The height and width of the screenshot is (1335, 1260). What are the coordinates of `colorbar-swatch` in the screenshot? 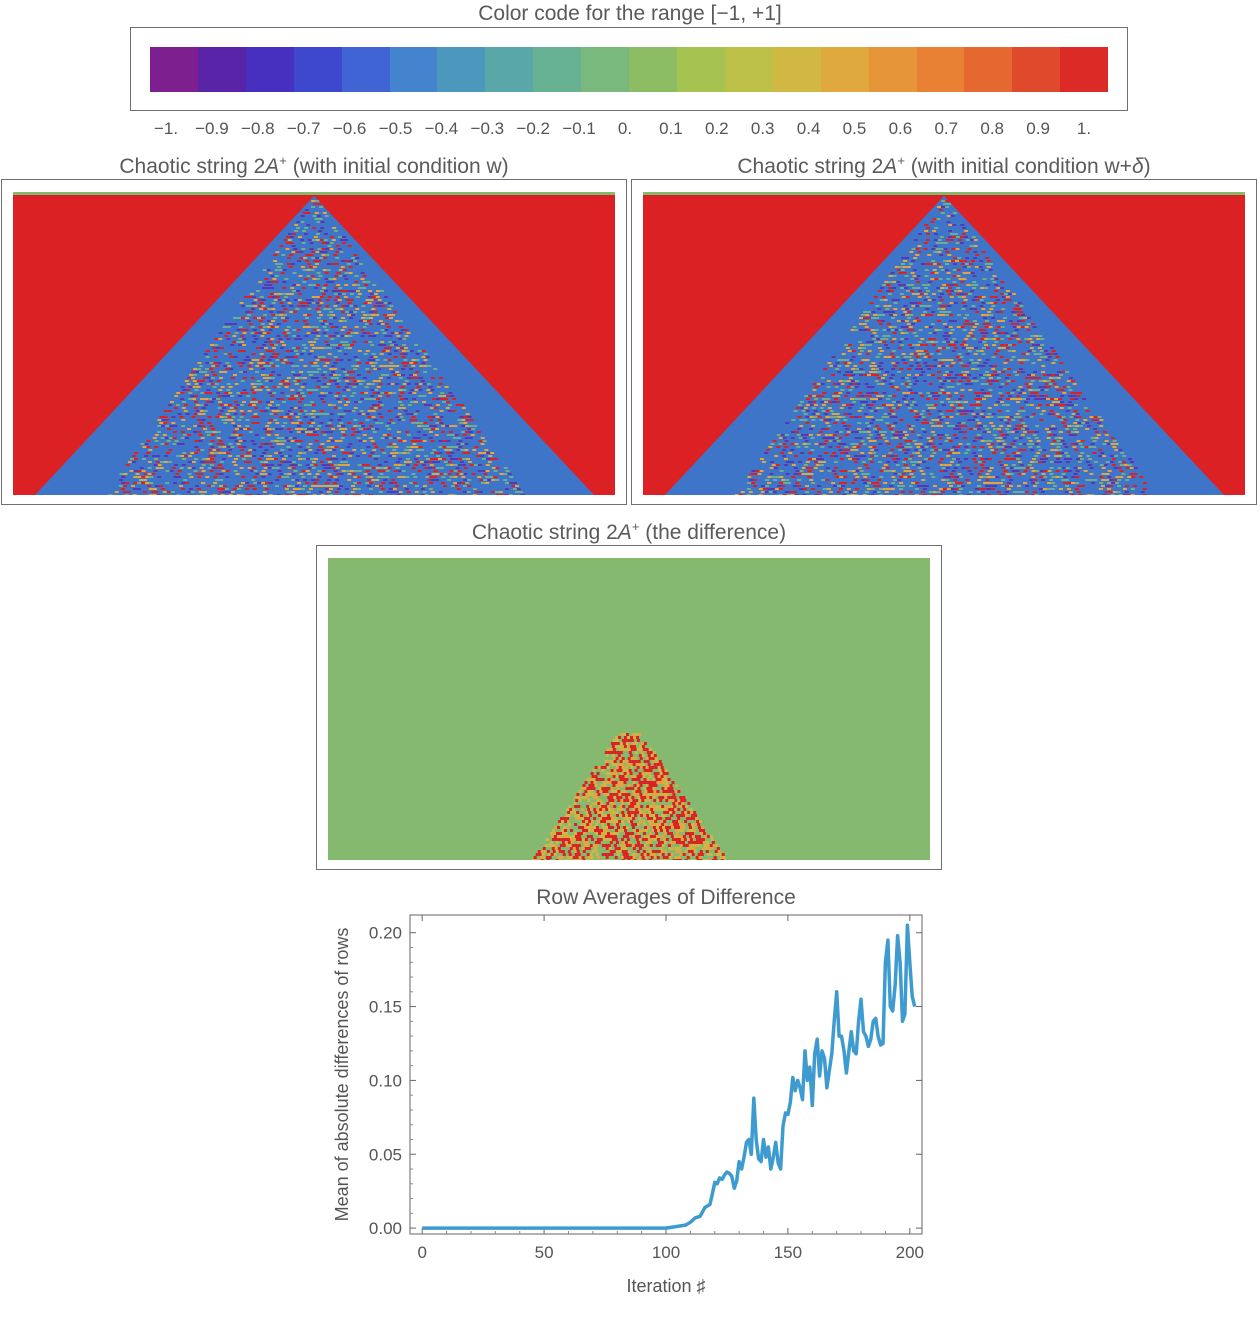 It's located at (365, 69).